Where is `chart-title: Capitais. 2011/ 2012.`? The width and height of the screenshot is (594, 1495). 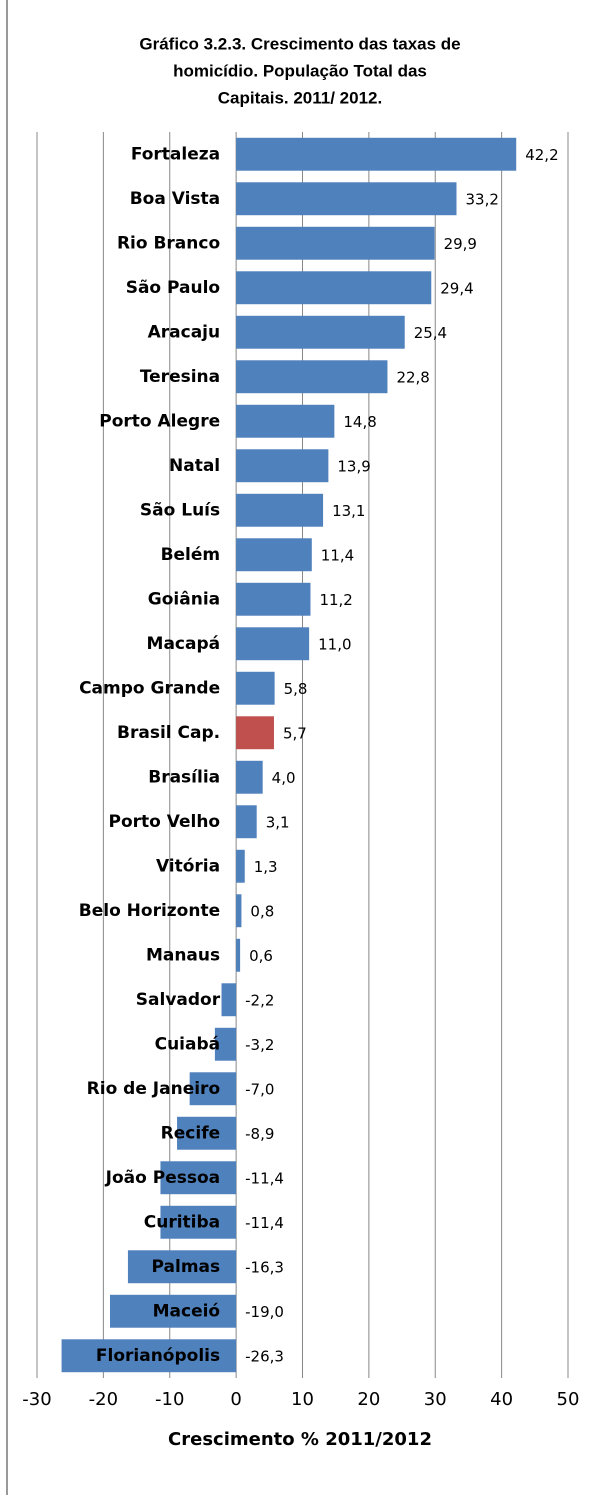
chart-title: Capitais. 2011/ 2012. is located at coordinates (300, 97).